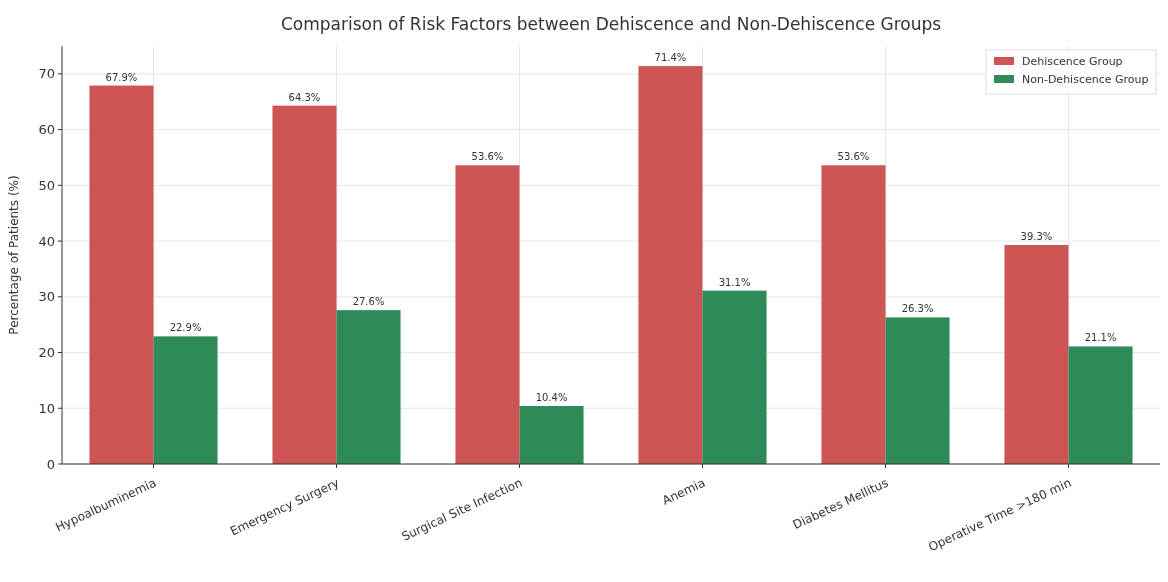 This screenshot has width=1168, height=582. What do you see at coordinates (551, 398) in the screenshot?
I see `data-label: 10.4%` at bounding box center [551, 398].